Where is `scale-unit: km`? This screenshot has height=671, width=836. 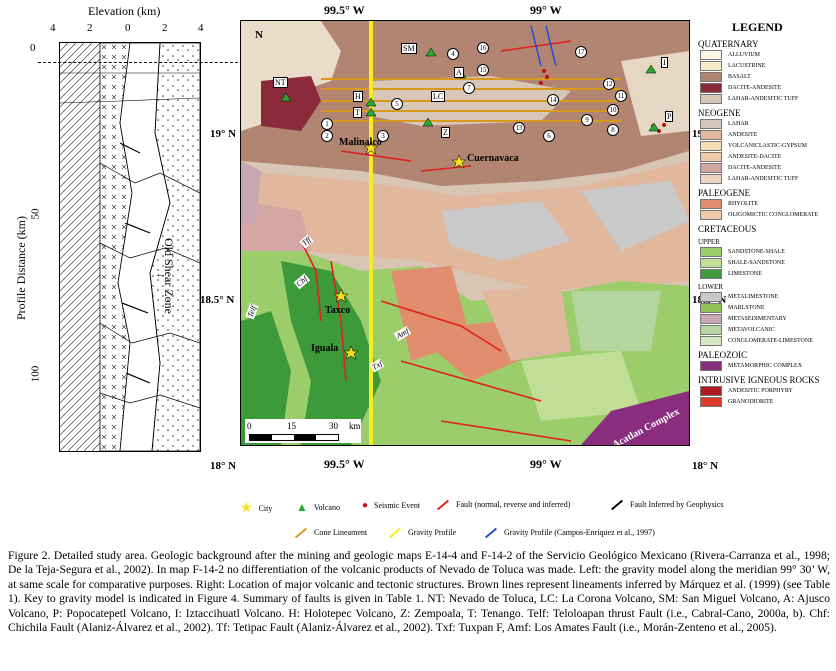
scale-unit: km is located at coordinates (355, 426).